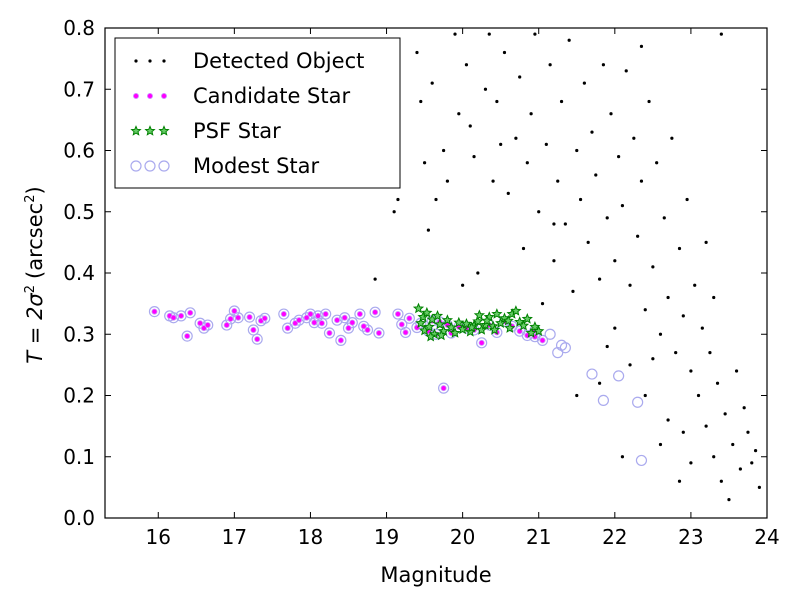 Image resolution: width=800 pixels, height=600 pixels. I want to click on legend-marker-star, so click(150, 130).